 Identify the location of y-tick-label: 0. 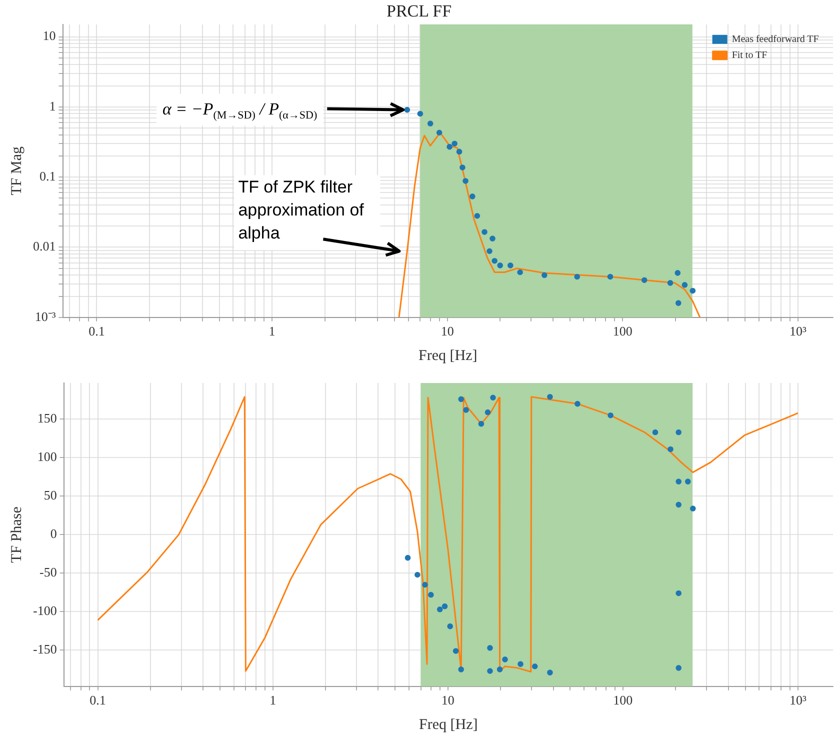
(53, 534).